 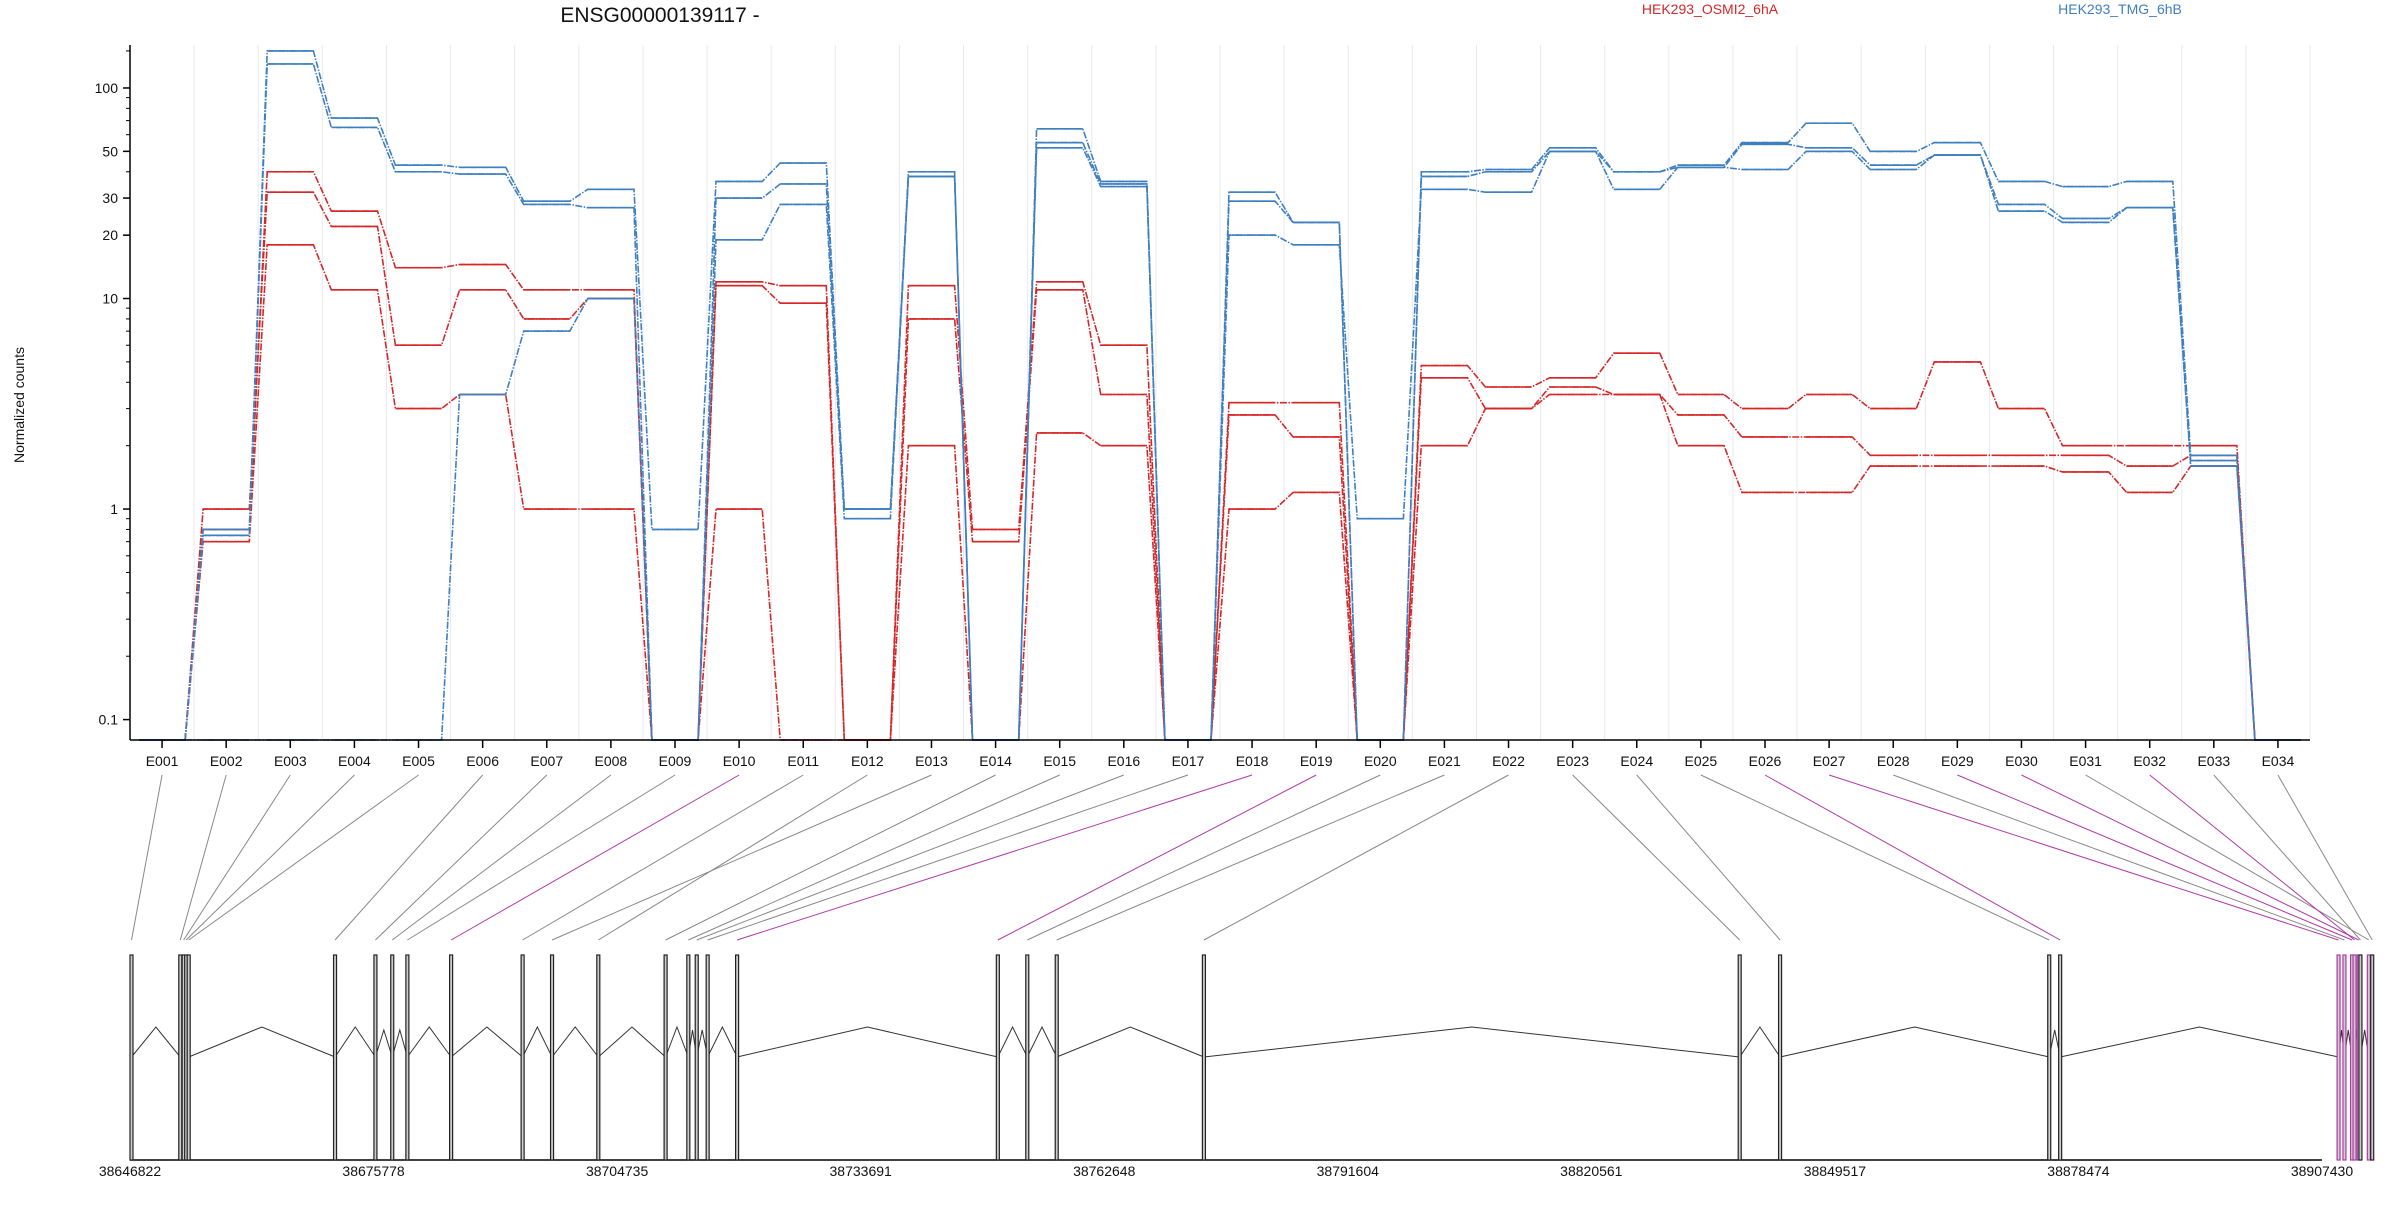 What do you see at coordinates (114, 509) in the screenshot?
I see `y-tick-label: 1` at bounding box center [114, 509].